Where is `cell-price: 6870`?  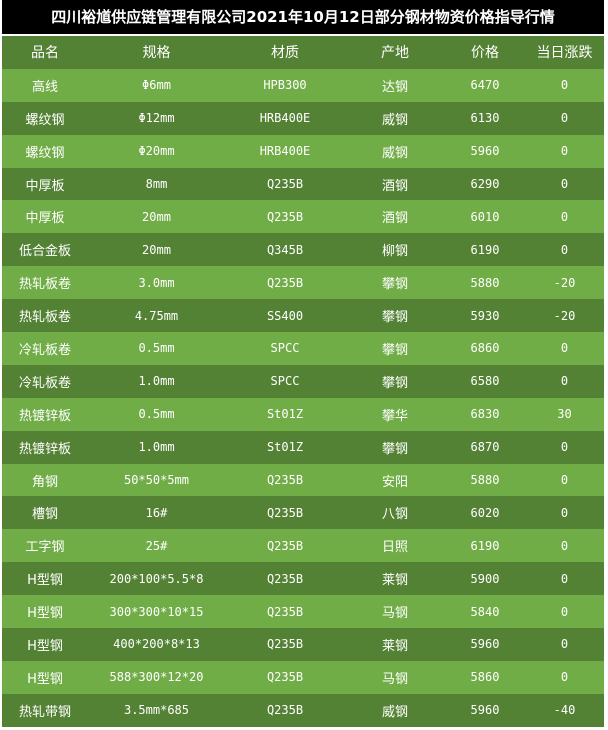 cell-price: 6870 is located at coordinates (485, 447).